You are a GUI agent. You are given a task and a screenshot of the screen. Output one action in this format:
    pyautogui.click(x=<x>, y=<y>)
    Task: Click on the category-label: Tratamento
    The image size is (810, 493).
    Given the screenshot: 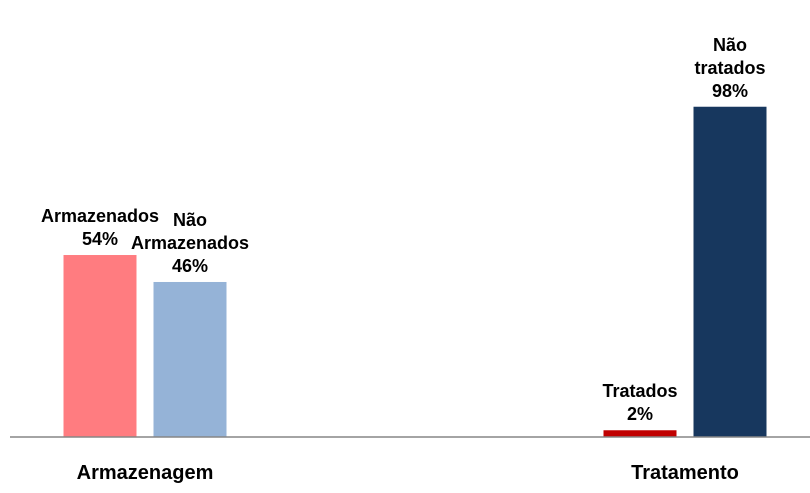 What is the action you would take?
    pyautogui.click(x=685, y=473)
    